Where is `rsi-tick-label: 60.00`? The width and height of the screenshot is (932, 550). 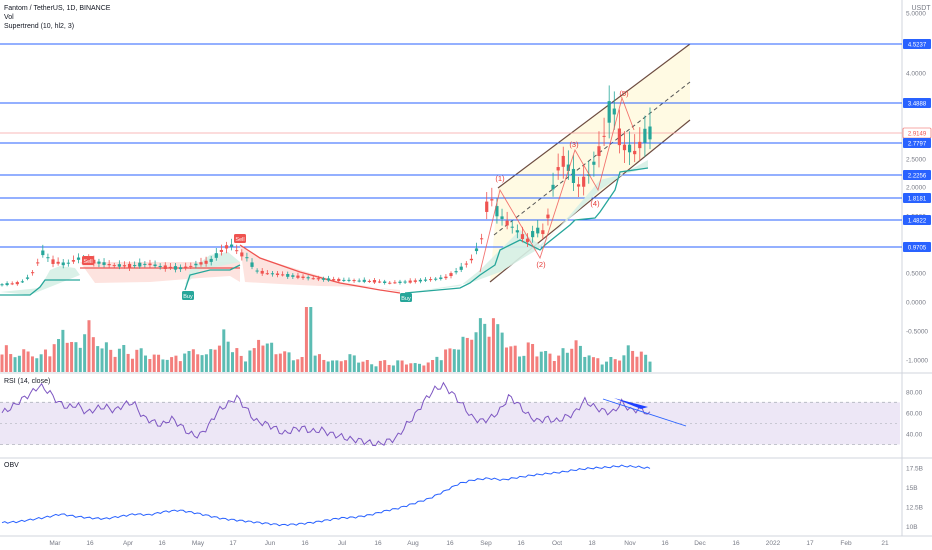
rsi-tick-label: 60.00 is located at coordinates (914, 413).